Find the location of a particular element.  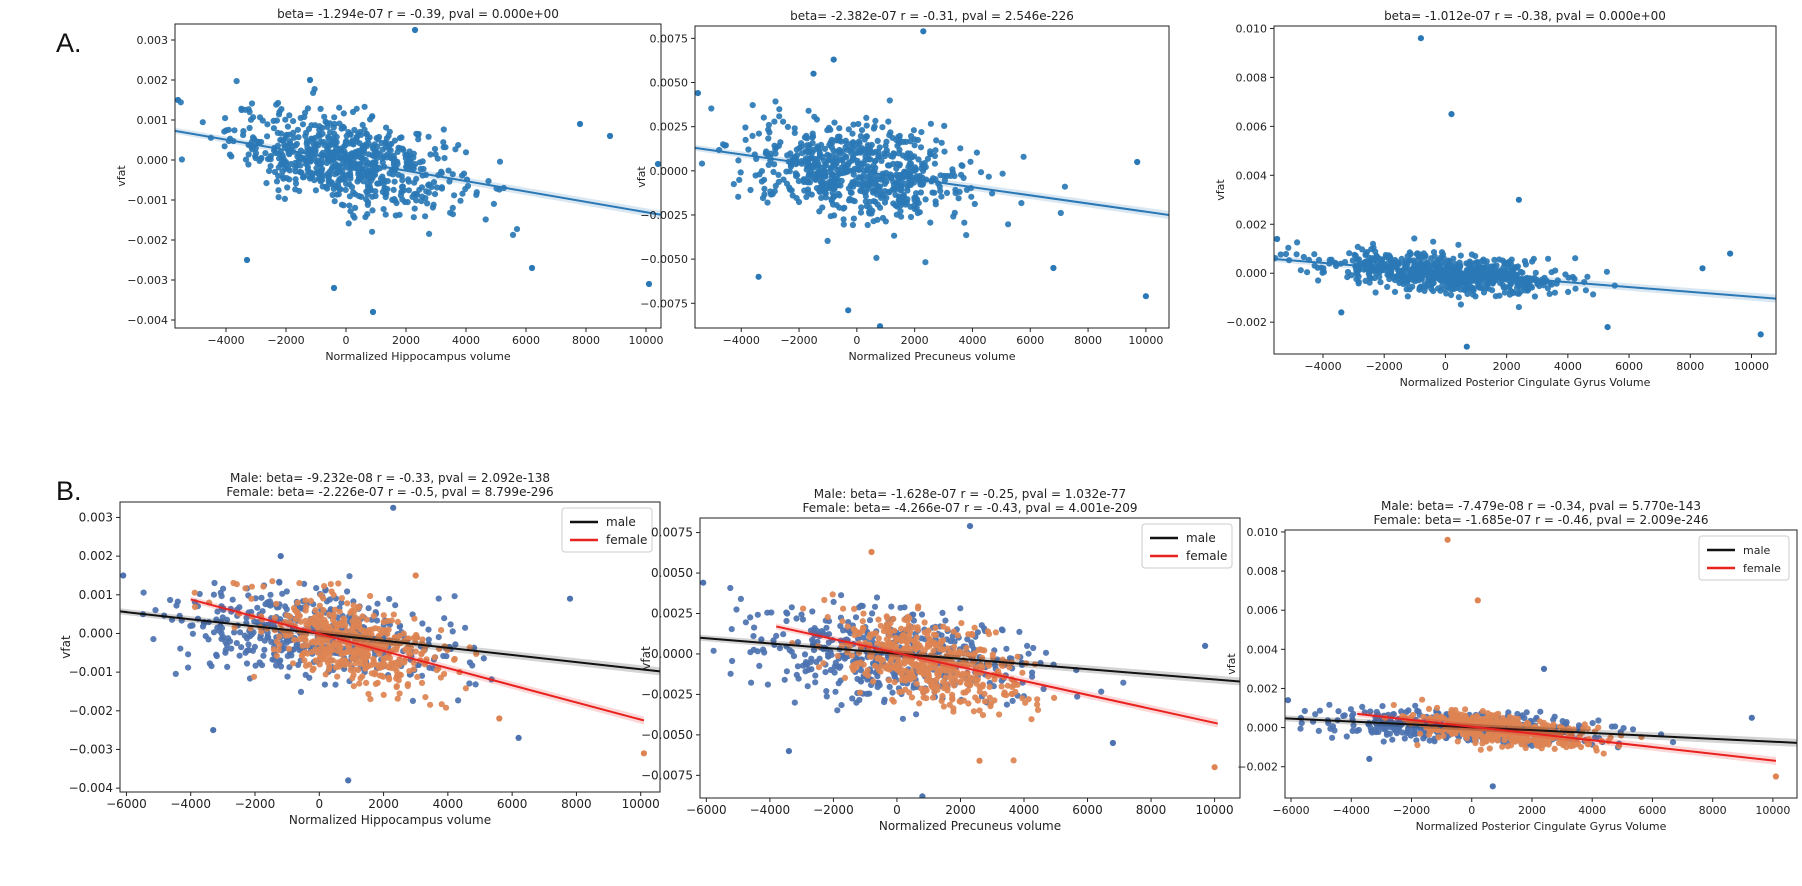

x-tick-label: 4000 is located at coordinates (466, 340).